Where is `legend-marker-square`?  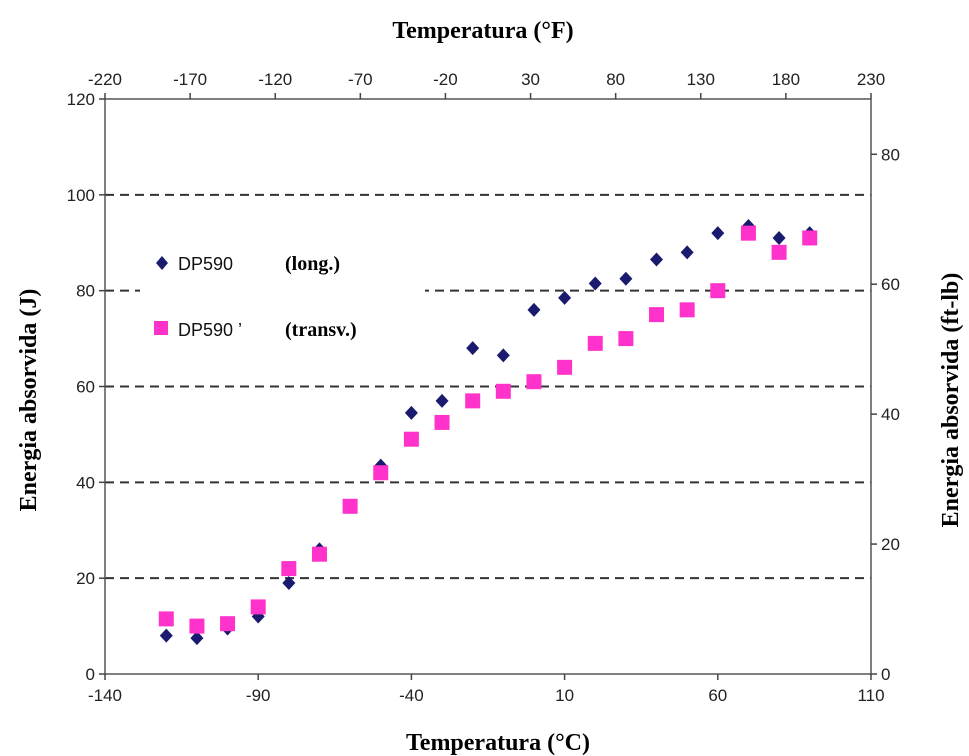 legend-marker-square is located at coordinates (161, 328).